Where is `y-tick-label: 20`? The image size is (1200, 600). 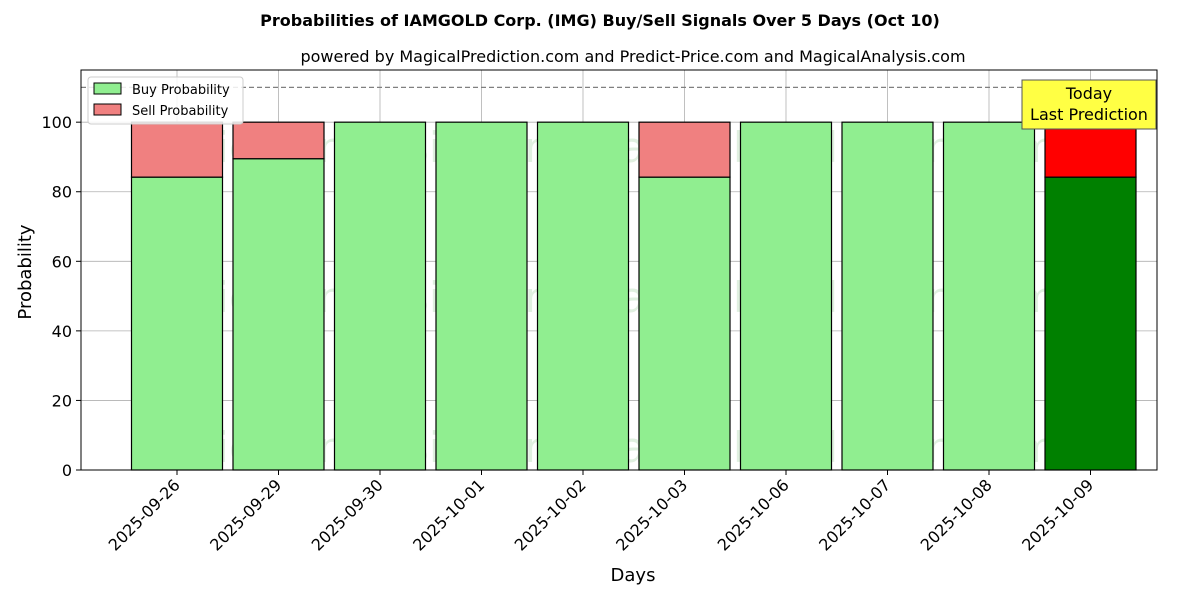 y-tick-label: 20 is located at coordinates (62, 400).